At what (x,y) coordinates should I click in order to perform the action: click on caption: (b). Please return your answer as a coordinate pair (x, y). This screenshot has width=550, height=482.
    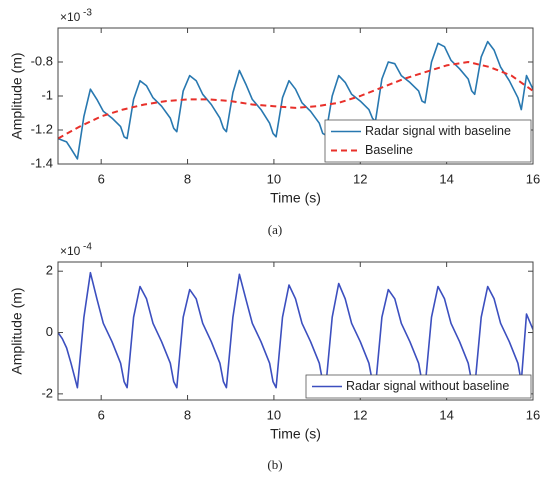
    Looking at the image, I should click on (274, 464).